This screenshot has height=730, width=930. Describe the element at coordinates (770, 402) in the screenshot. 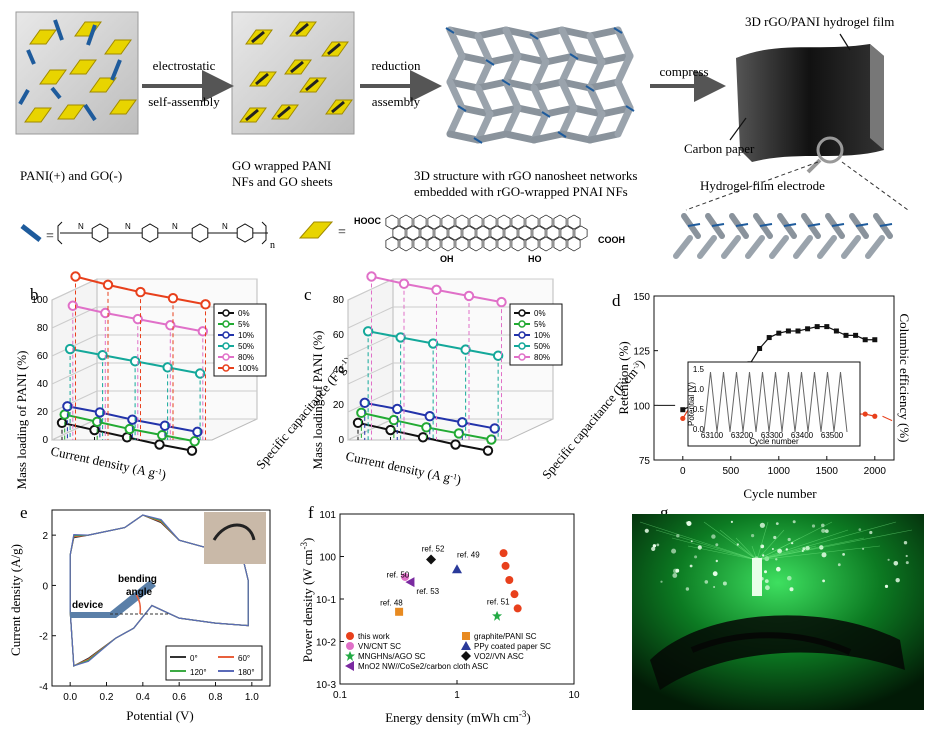

I see `gcd-inset: 63100 63200 63300 63400 63500 0.0 0.5 1.0 1.5` at that location.